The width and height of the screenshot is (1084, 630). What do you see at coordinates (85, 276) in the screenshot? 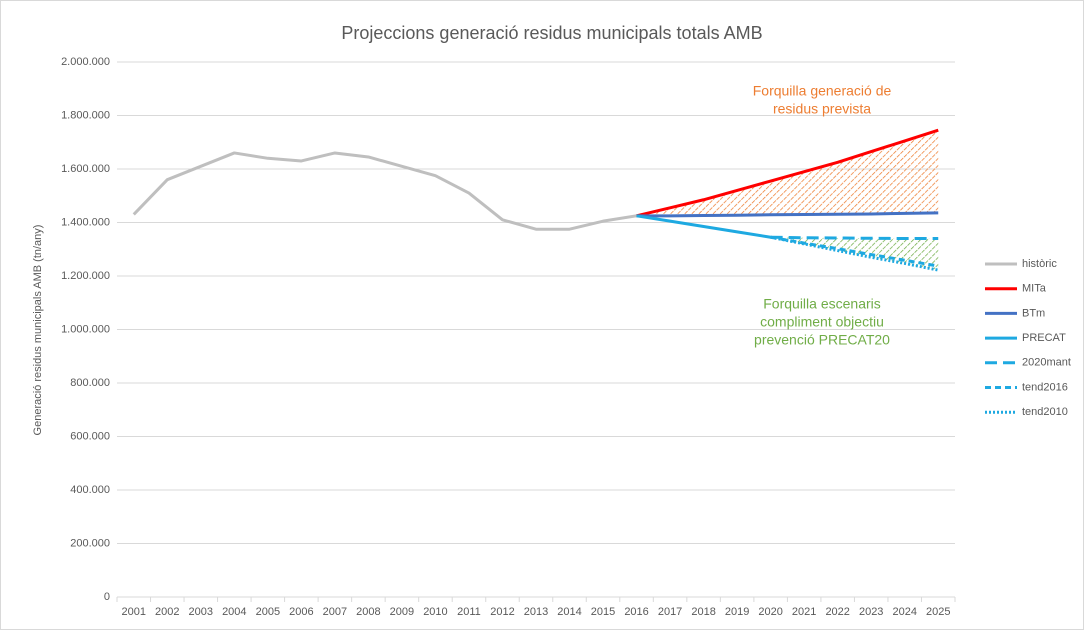
I see `y-tick-label: 1.200.000` at bounding box center [85, 276].